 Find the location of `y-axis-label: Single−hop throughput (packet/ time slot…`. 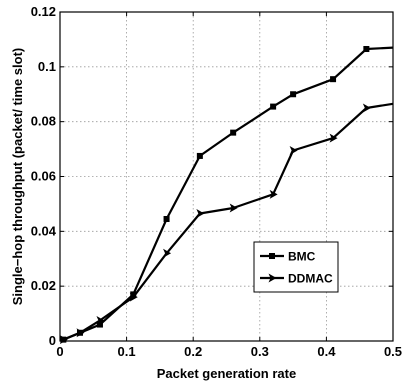

y-axis-label: Single−hop throughput (packet/ time slot… is located at coordinates (17, 176).